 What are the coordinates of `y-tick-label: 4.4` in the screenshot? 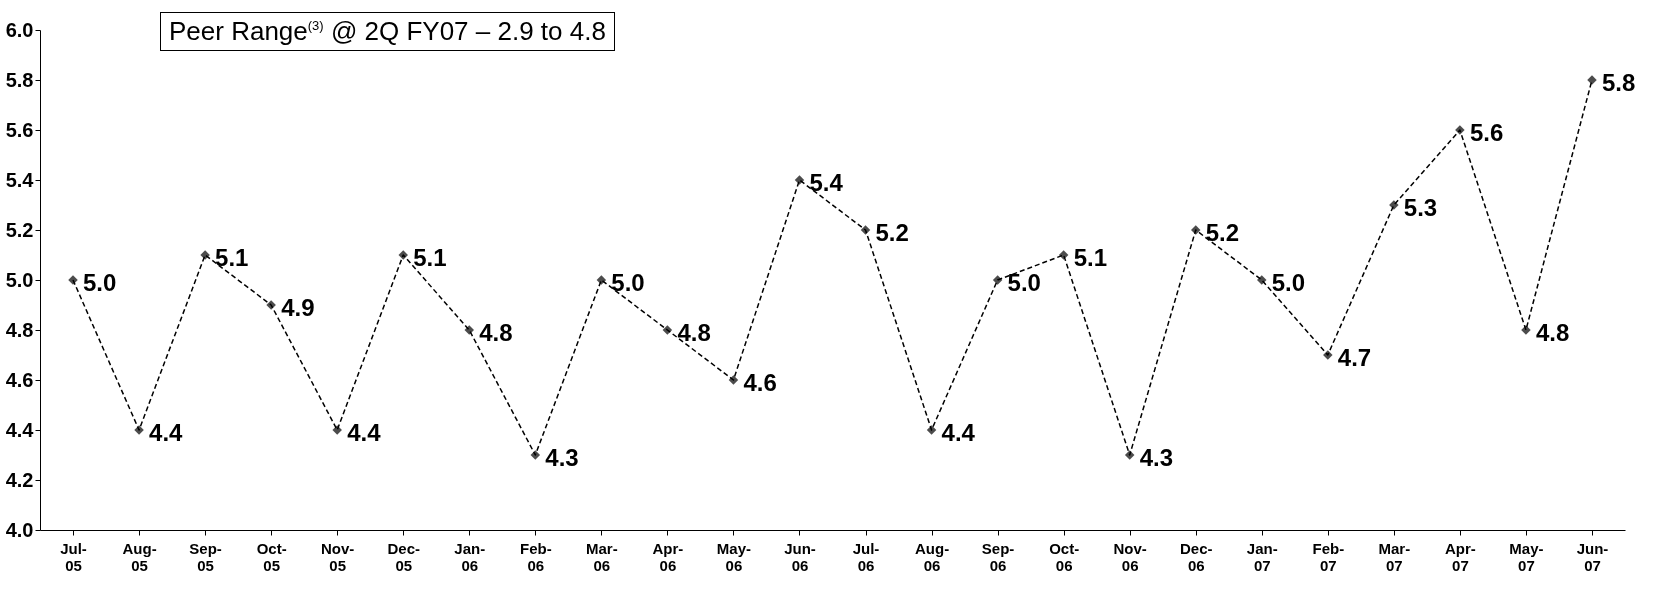 It's located at (20, 429).